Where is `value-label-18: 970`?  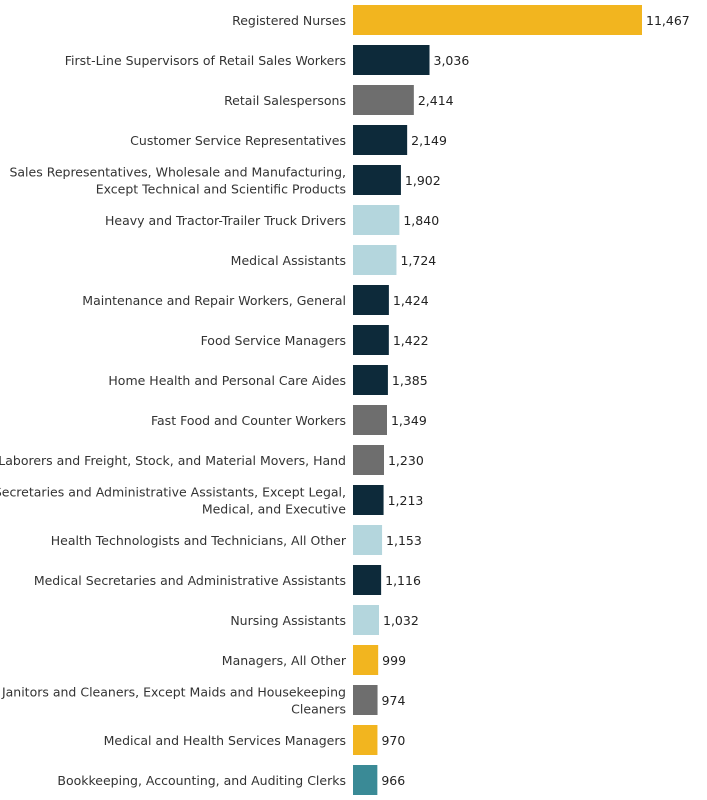
value-label-18: 970 is located at coordinates (393, 740).